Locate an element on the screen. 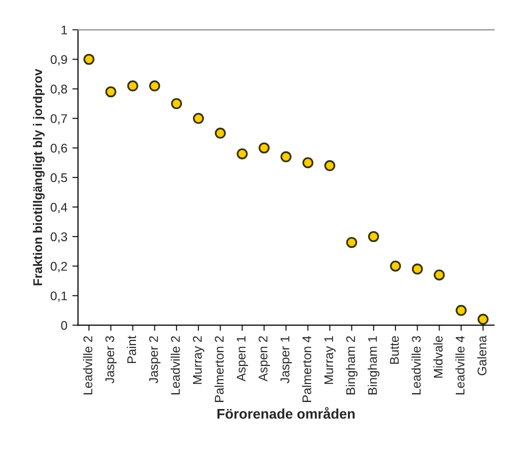 The width and height of the screenshot is (520, 458). x-tick-label: Paint is located at coordinates (131, 350).